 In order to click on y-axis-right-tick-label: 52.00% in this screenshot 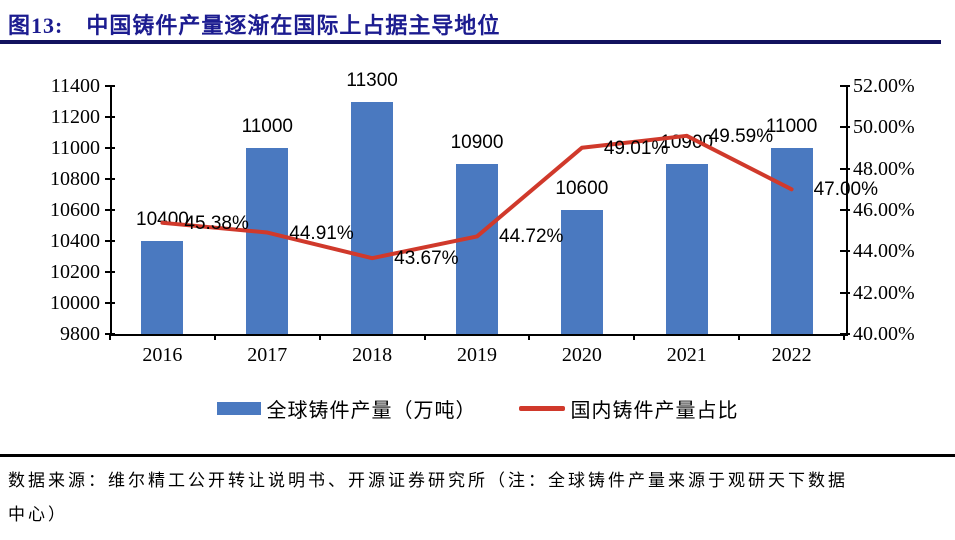, I will do `click(884, 86)`.